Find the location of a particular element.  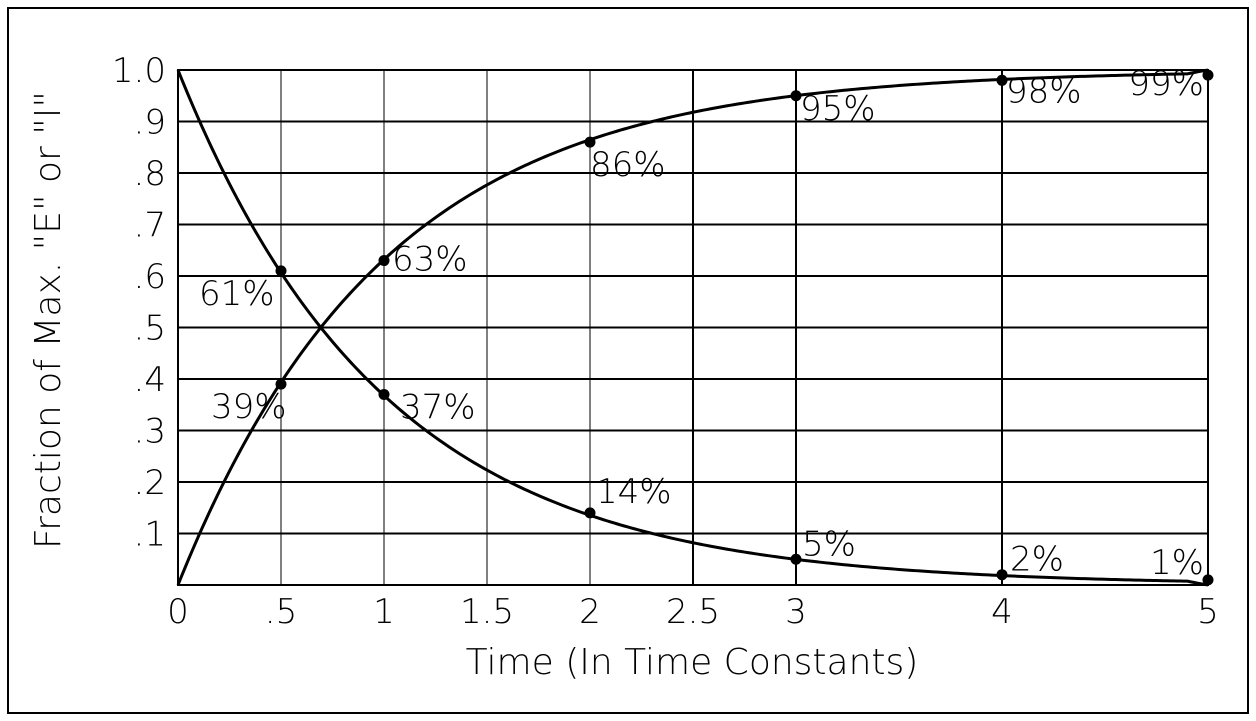

x-tick-label: 5 is located at coordinates (1208, 612).